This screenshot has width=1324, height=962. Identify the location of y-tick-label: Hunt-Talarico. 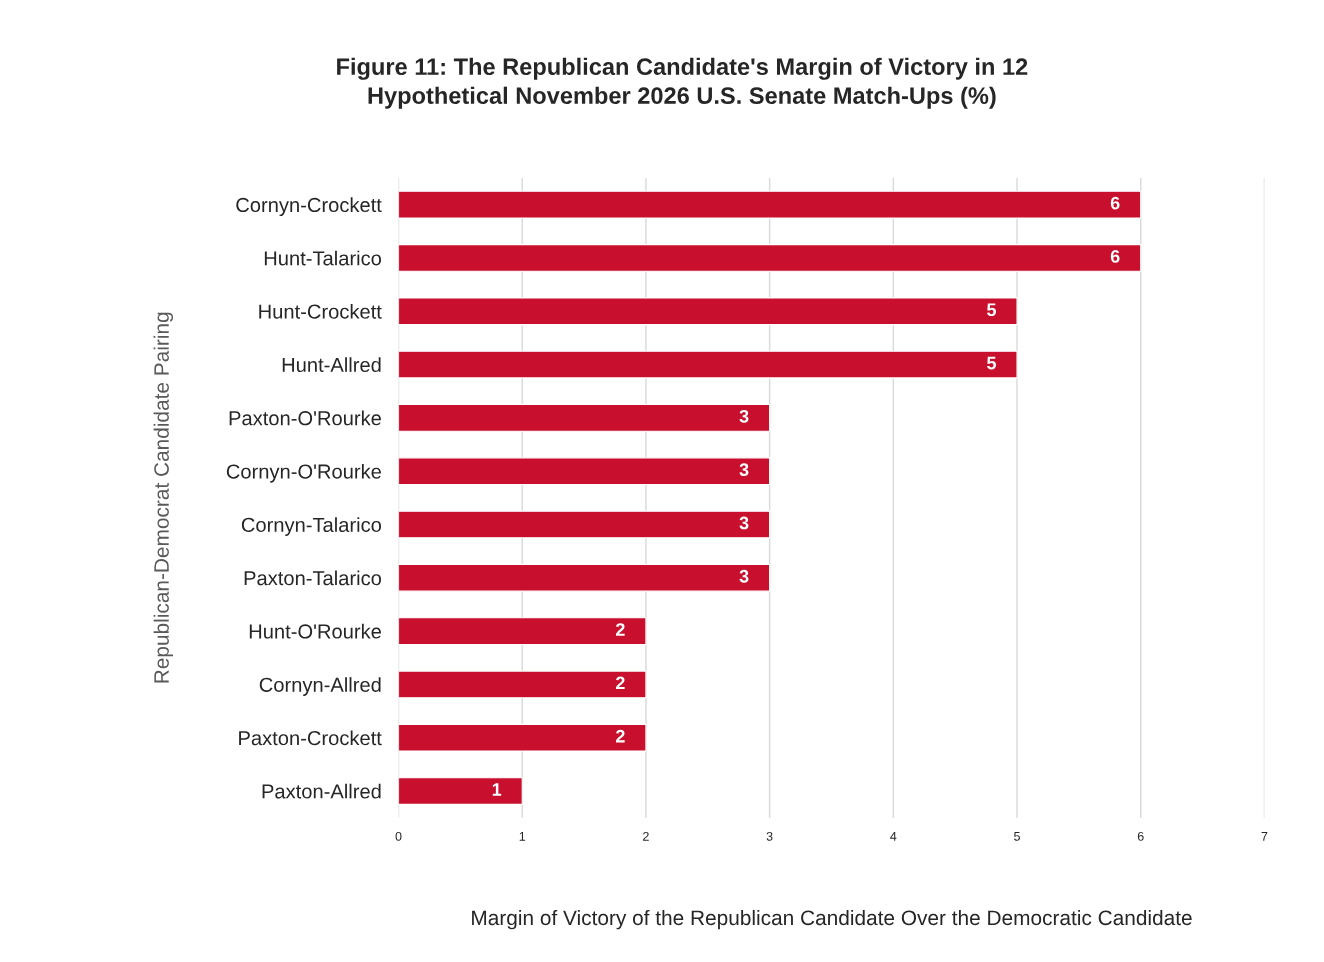
(323, 258).